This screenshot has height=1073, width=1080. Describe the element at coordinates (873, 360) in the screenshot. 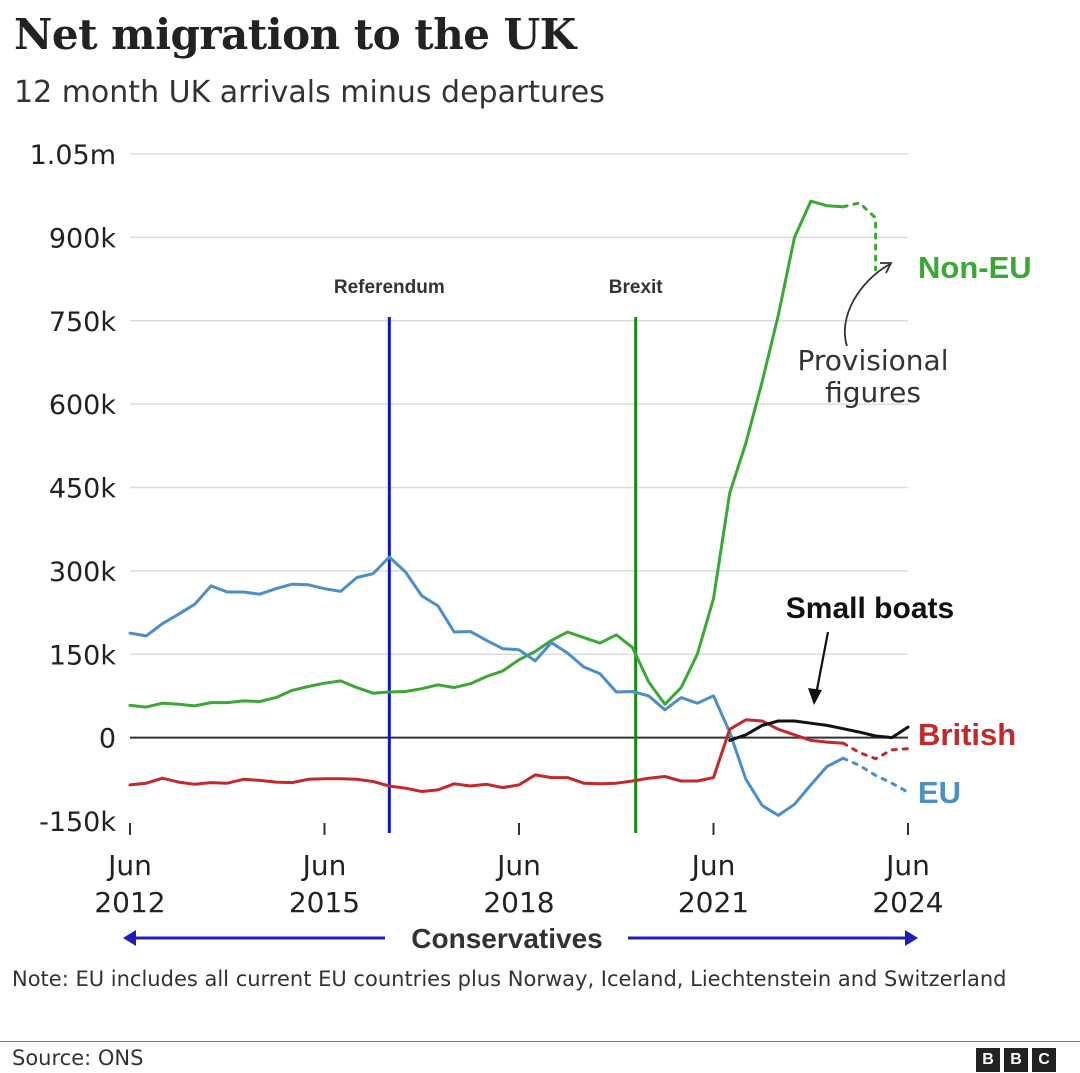

I see `annotation-provisional: Provisional` at that location.